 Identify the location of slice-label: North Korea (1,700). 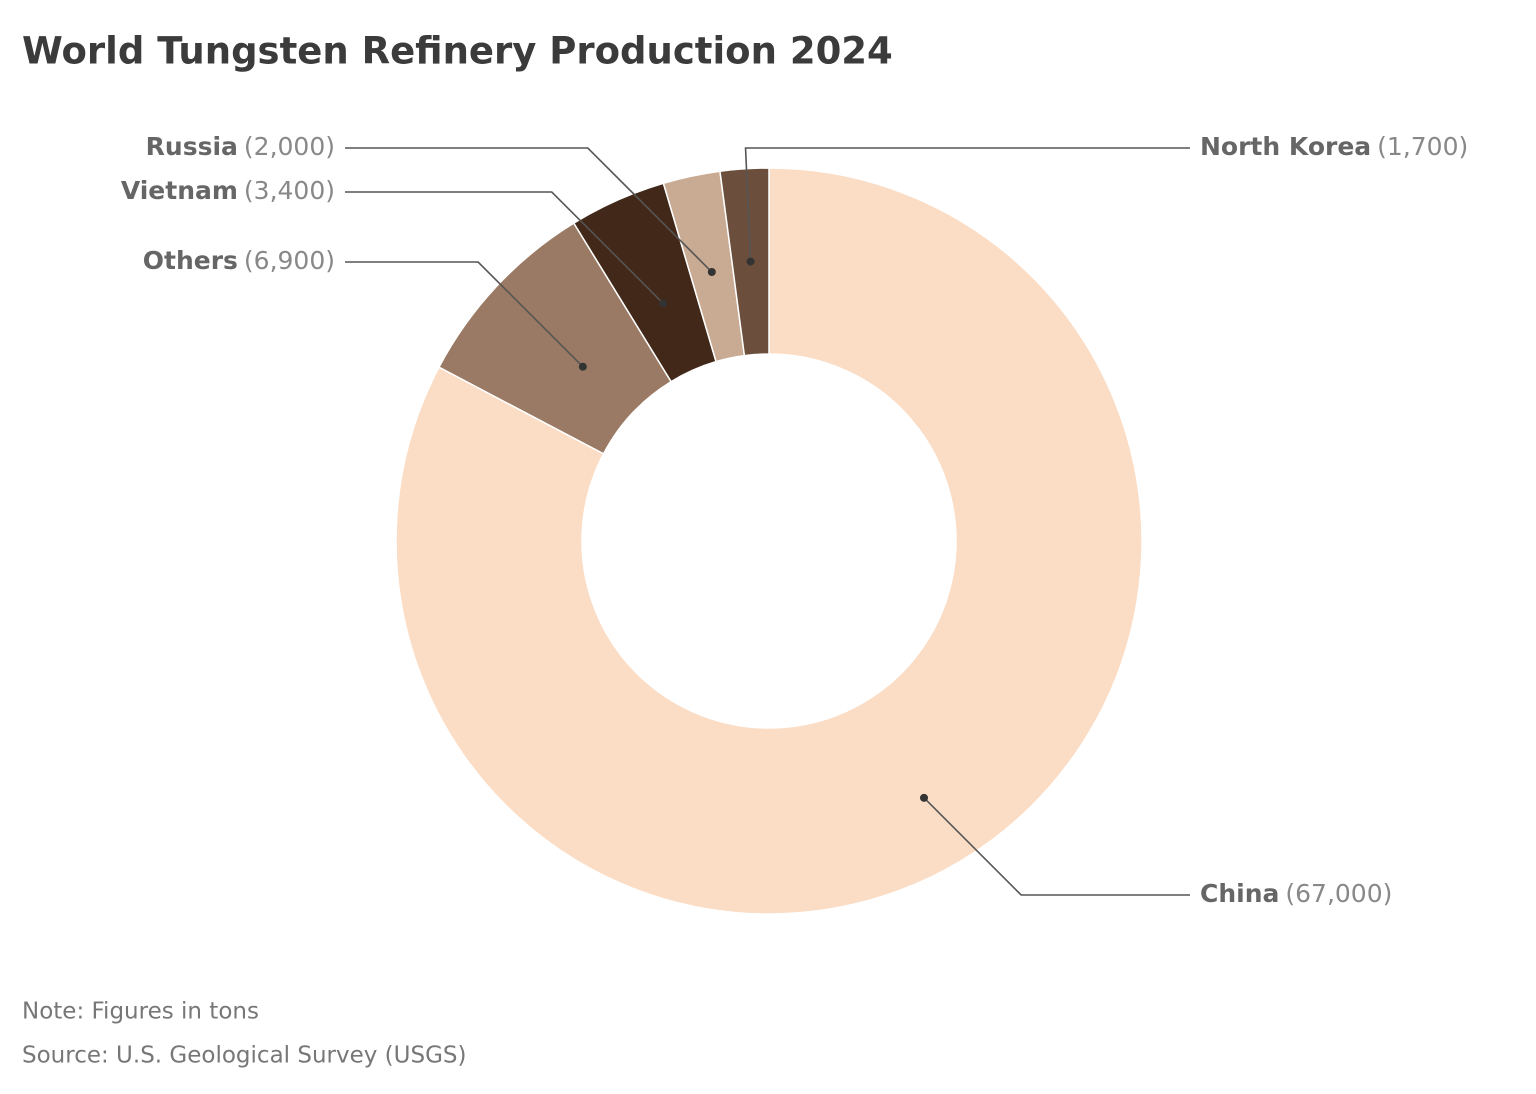
(1334, 146).